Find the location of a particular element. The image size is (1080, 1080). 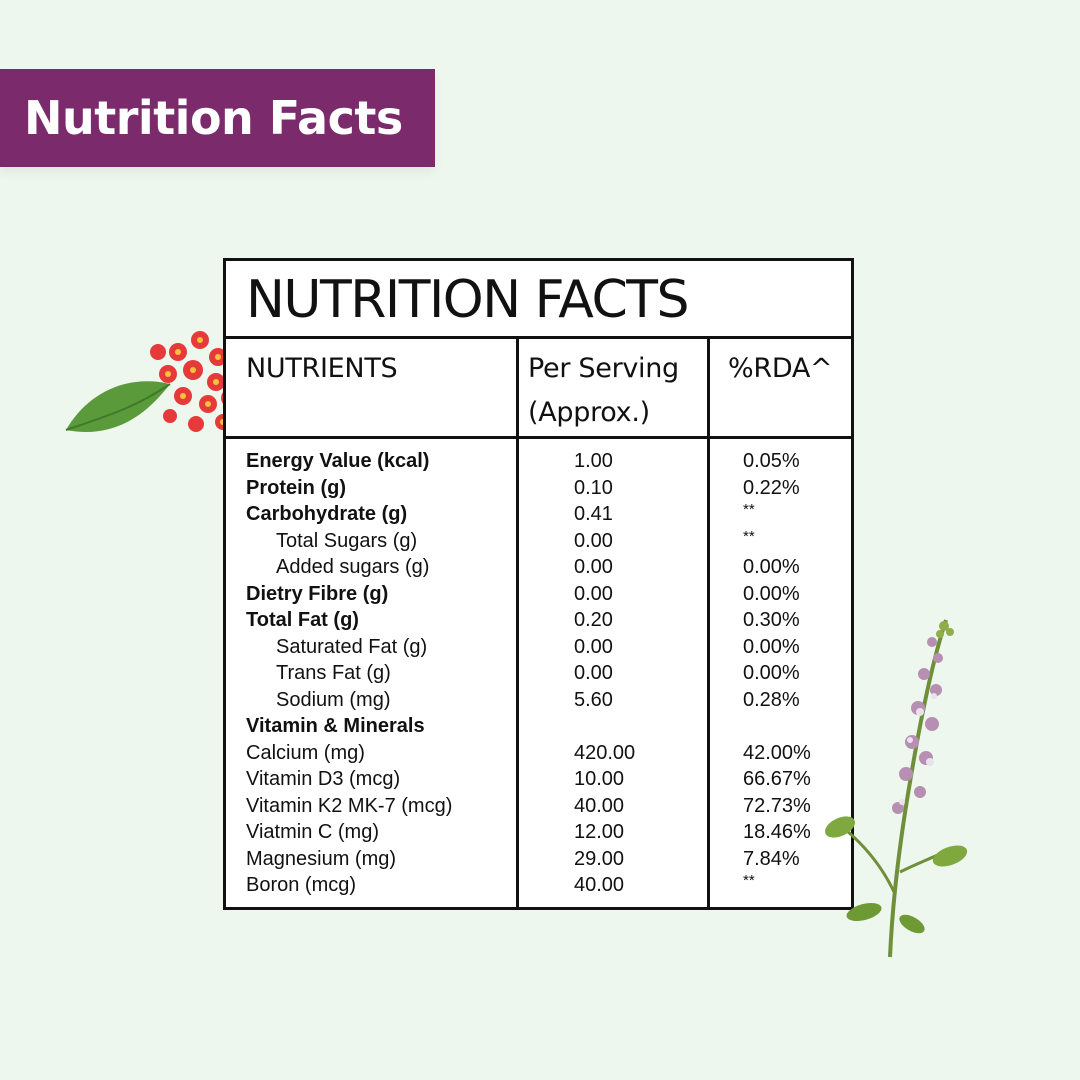

per-serving-value: 10.00 is located at coordinates (599, 779).